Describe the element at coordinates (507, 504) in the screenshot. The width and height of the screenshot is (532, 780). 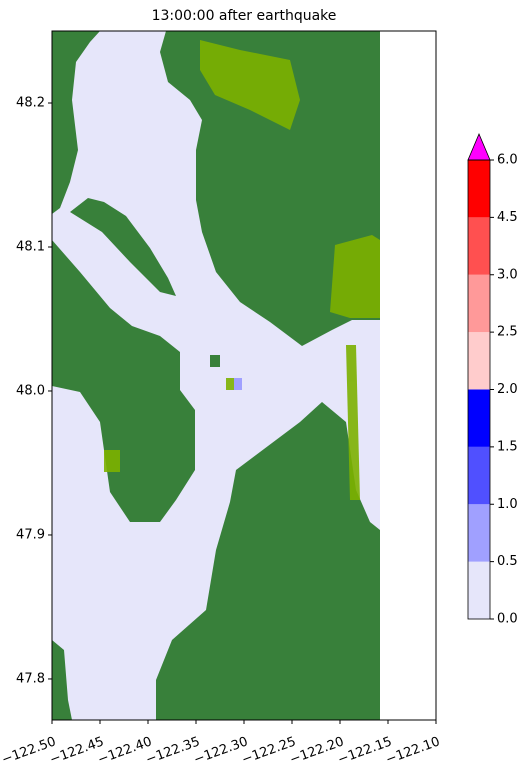
I see `colorbar-tick-label: 1.0` at that location.